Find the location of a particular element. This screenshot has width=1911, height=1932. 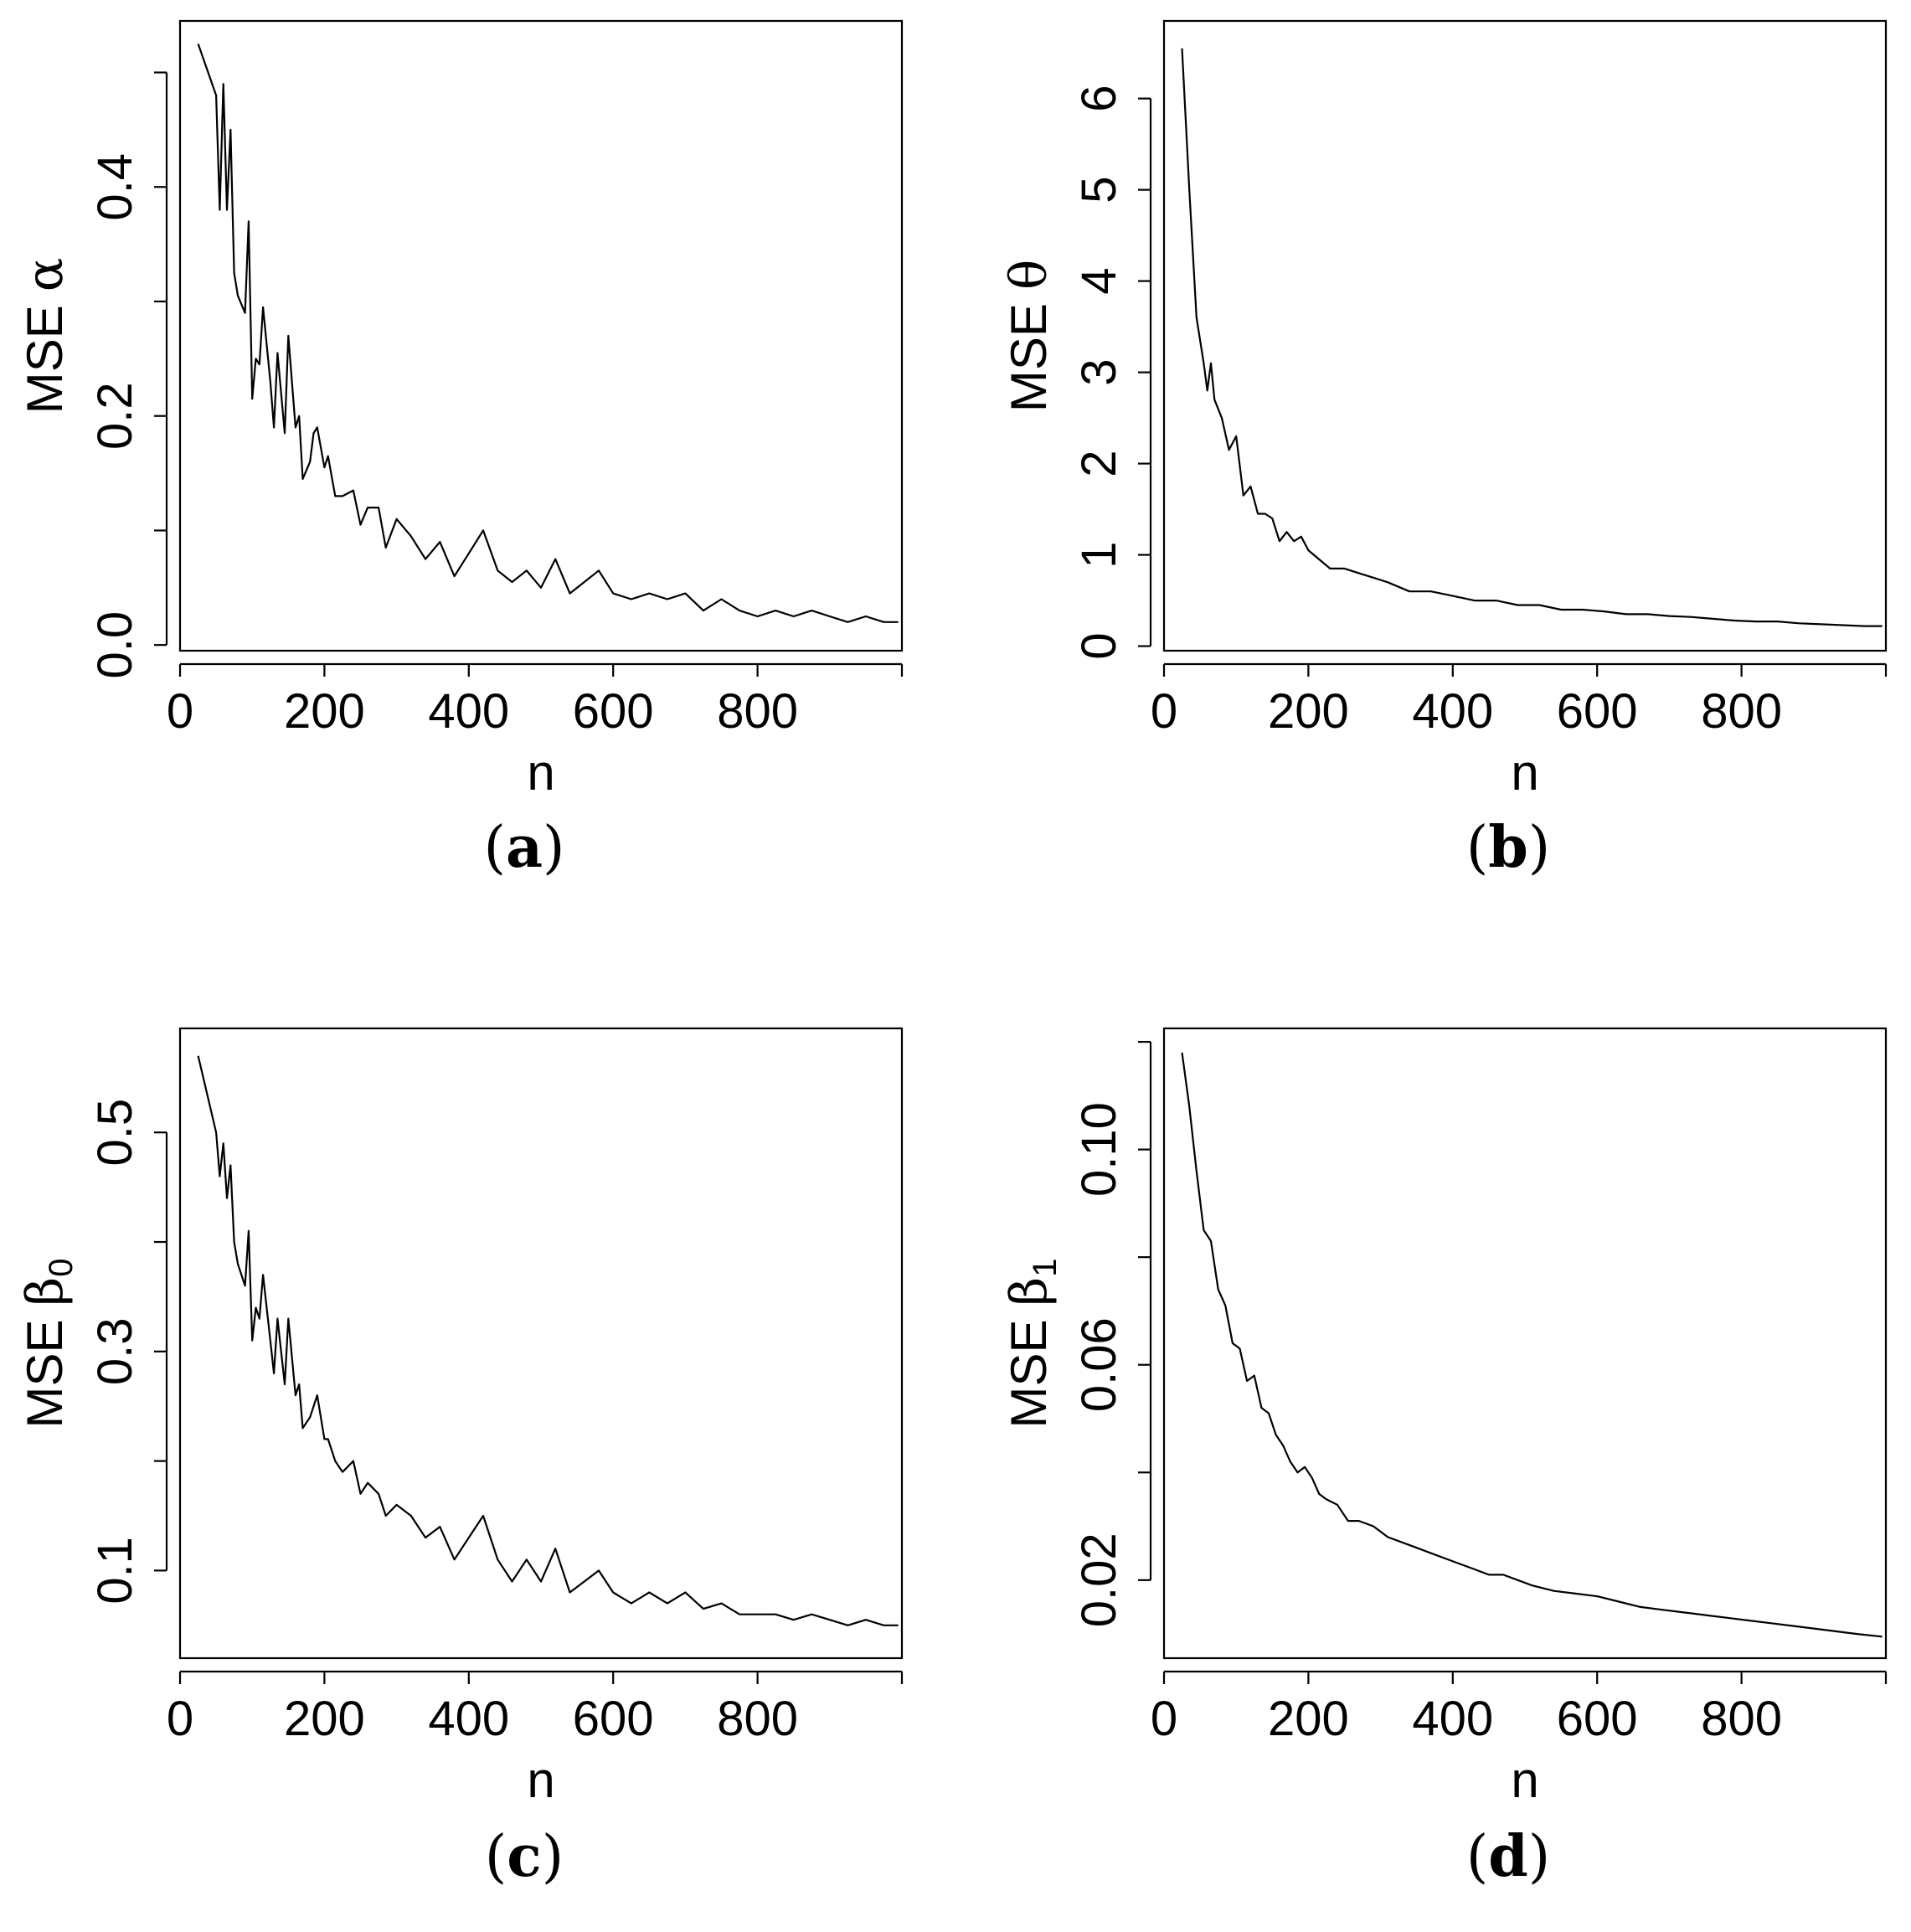

y-tick-label: 0.02 is located at coordinates (1099, 1580).